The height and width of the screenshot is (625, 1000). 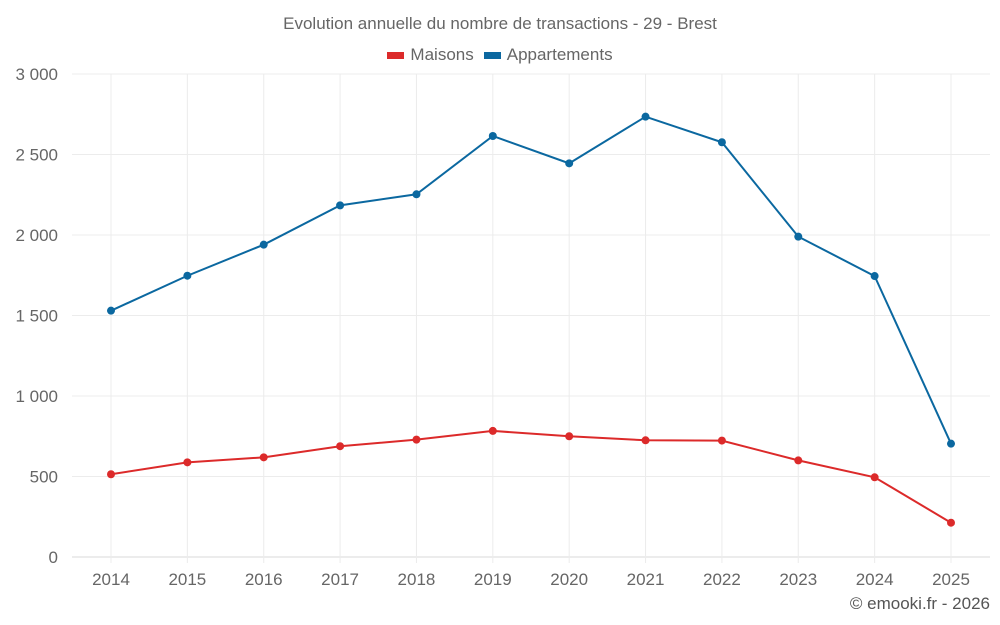 I want to click on legend-item-maisons: Maisons, so click(x=430, y=55).